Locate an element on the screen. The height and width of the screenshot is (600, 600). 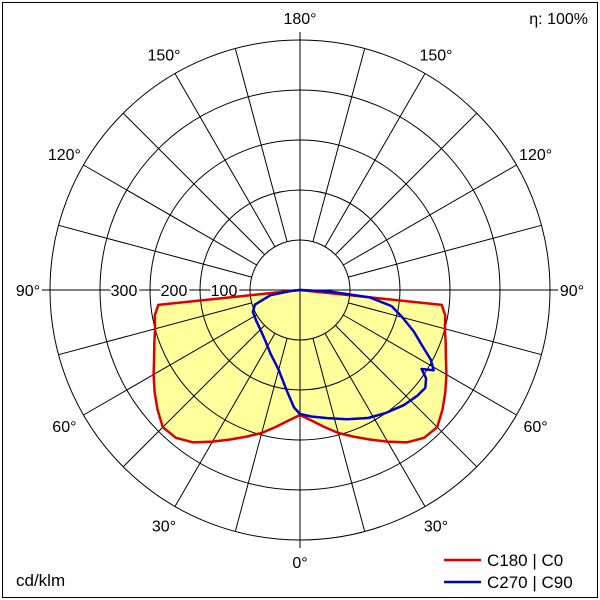
legend-label-c90: C270 | C90 is located at coordinates (530, 582).